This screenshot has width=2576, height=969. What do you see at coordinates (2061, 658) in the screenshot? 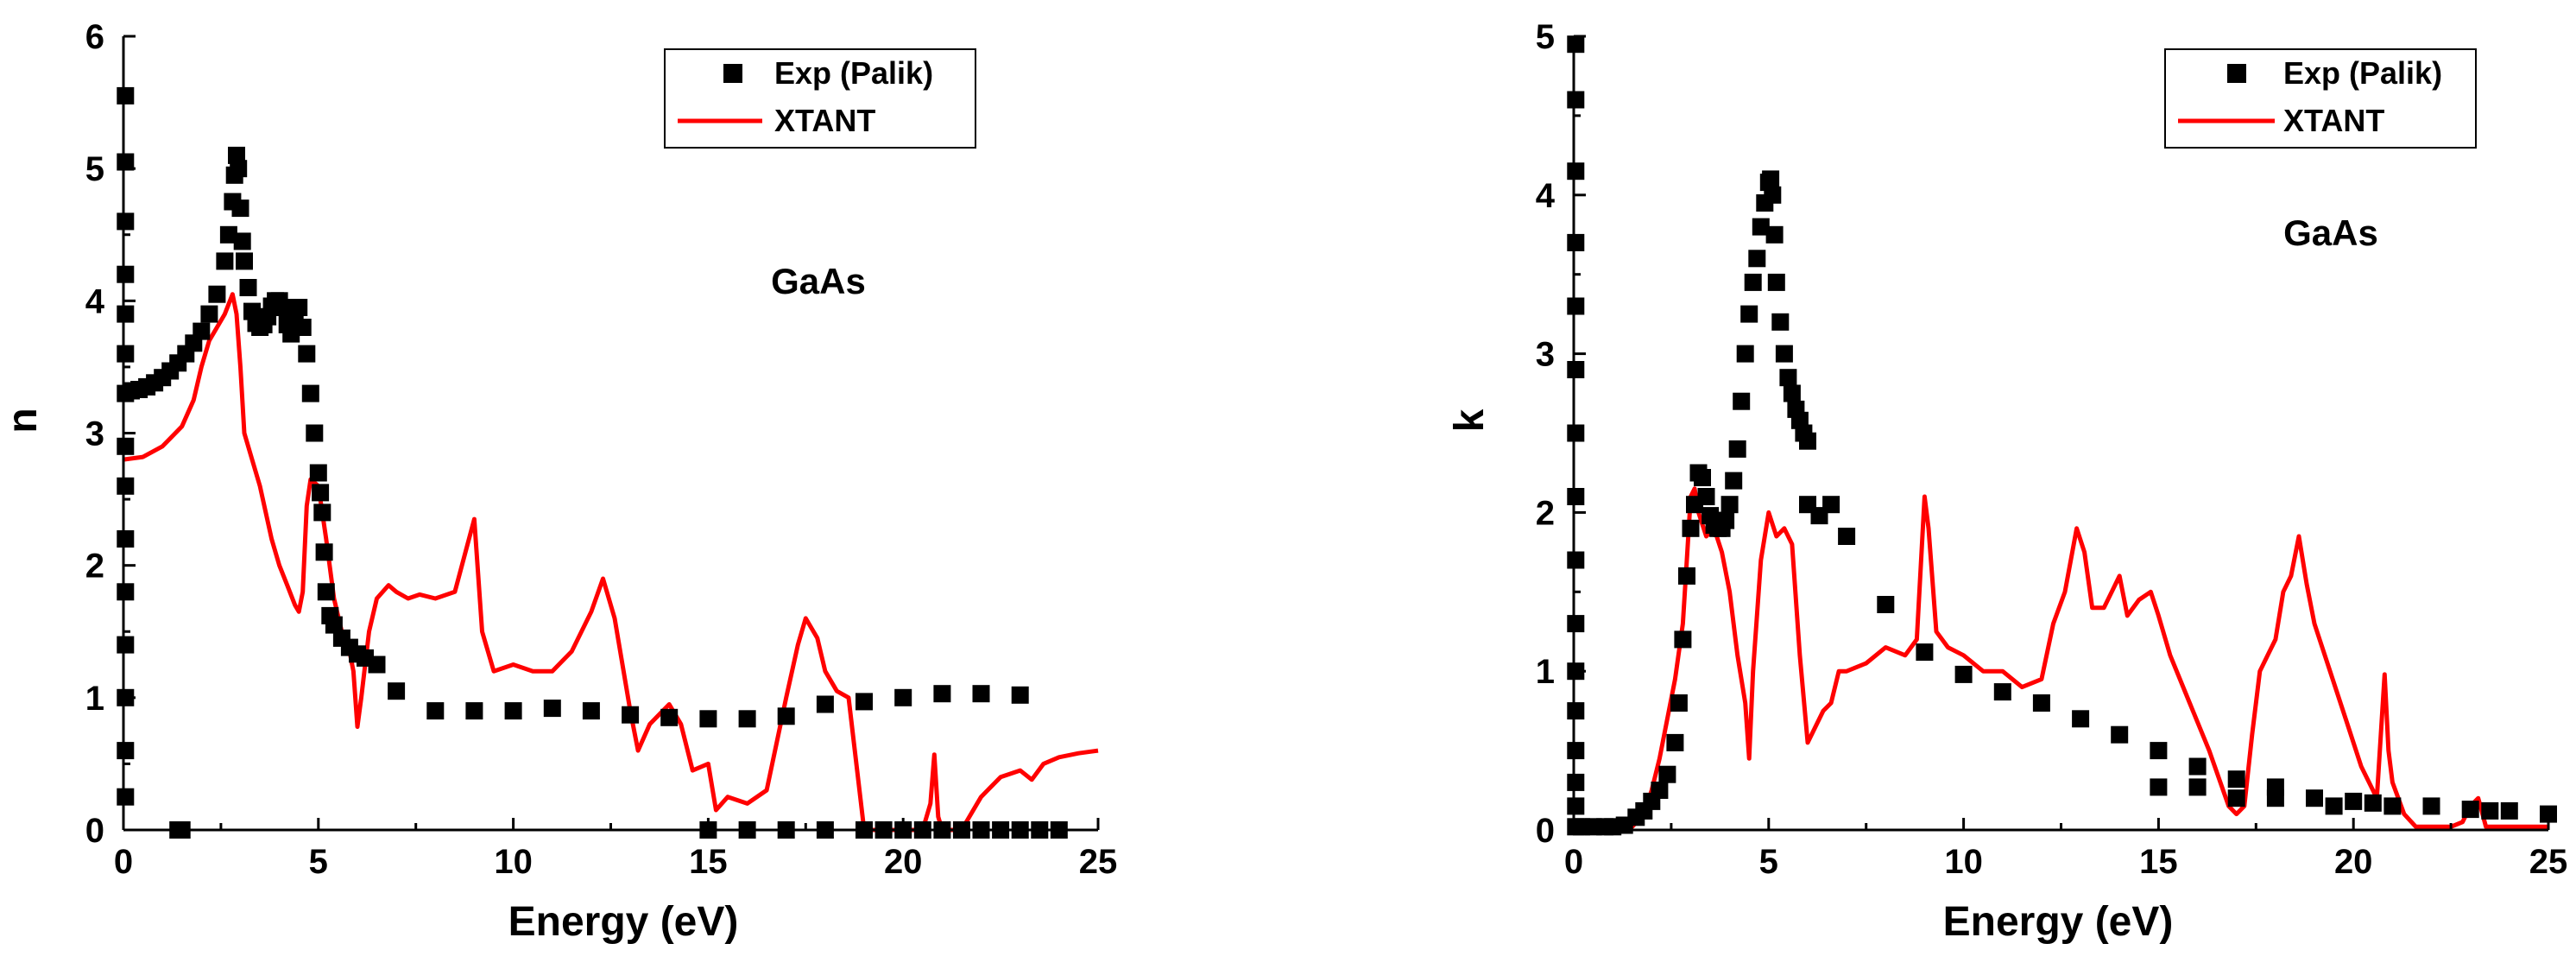
I see `xtant-series-line` at bounding box center [2061, 658].